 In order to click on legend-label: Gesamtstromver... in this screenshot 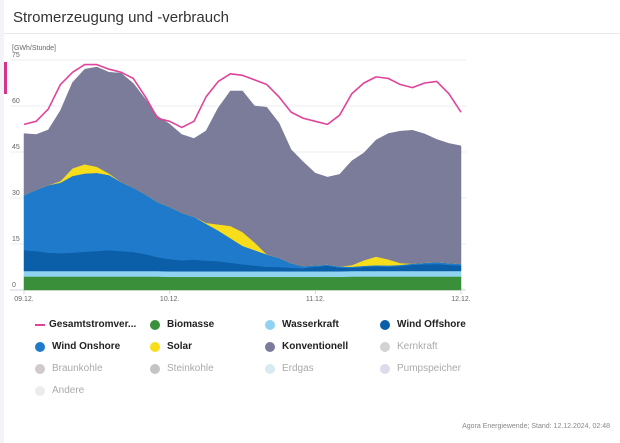, I will do `click(93, 324)`.